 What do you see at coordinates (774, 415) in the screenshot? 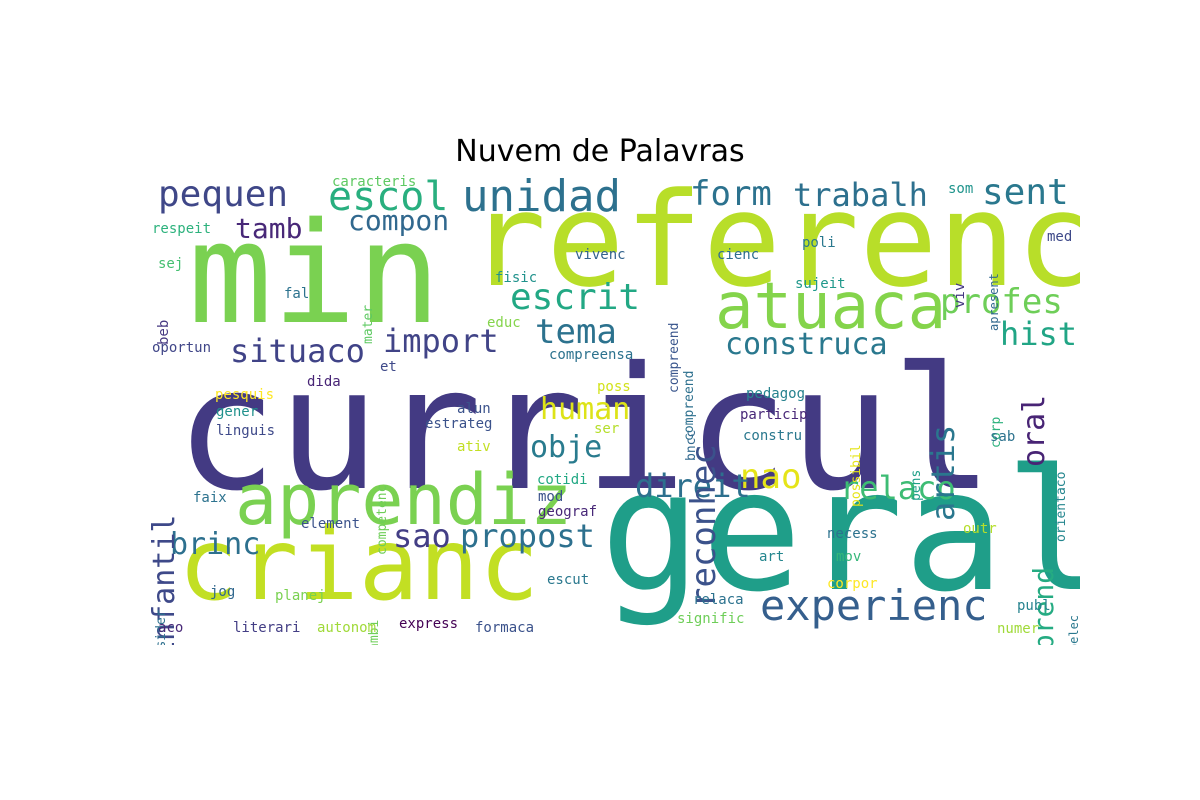
I see `word-particip: particip` at bounding box center [774, 415].